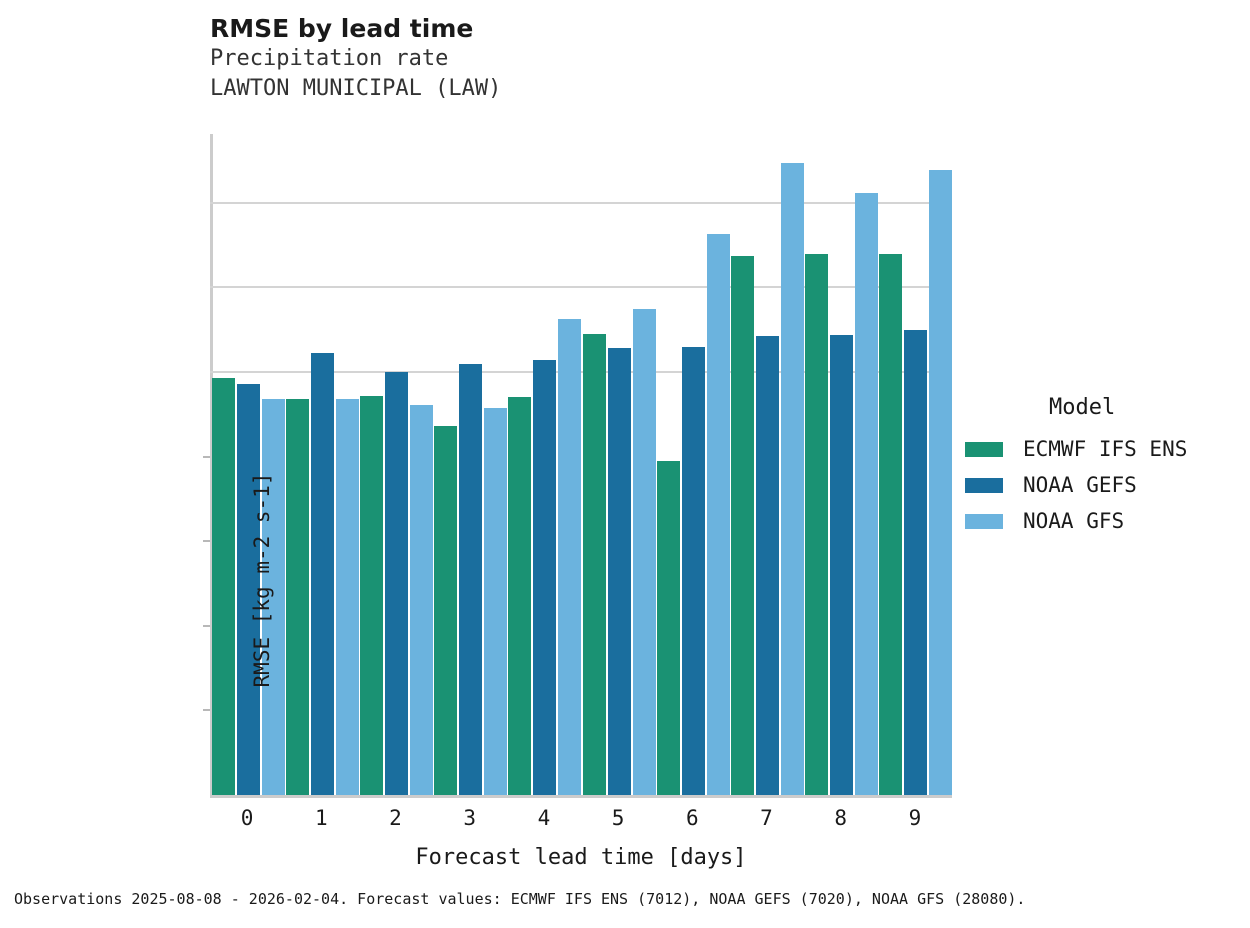 The width and height of the screenshot is (1250, 928). What do you see at coordinates (342, 28) in the screenshot?
I see `page-title: RMSE by lead time` at bounding box center [342, 28].